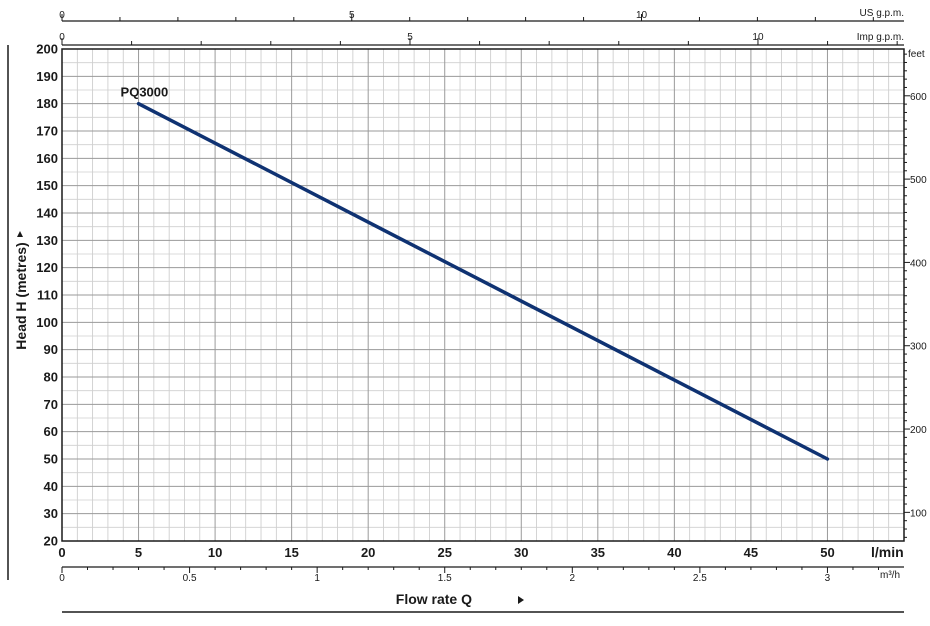 Image resolution: width=930 pixels, height=626 pixels. What do you see at coordinates (882, 13) in the screenshot?
I see `us-gpm-unit: US g.p.m.` at bounding box center [882, 13].